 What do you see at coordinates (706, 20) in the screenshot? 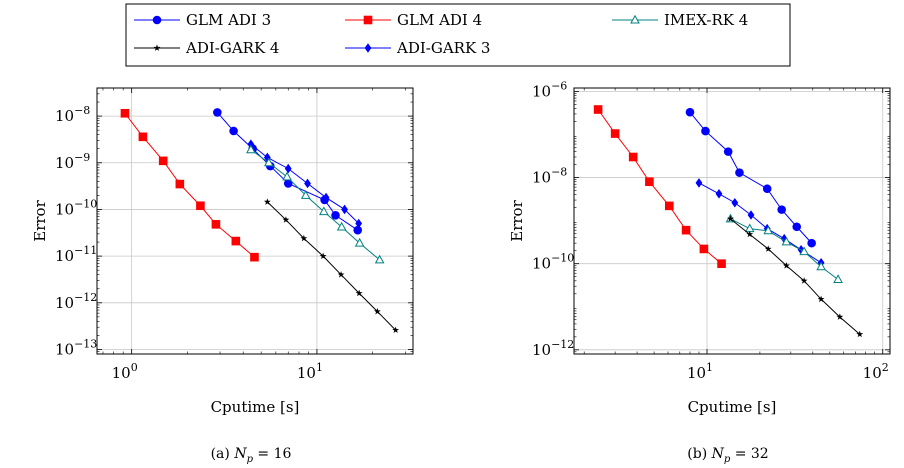
I see `legend-label: IMEX-RK 4` at bounding box center [706, 20].